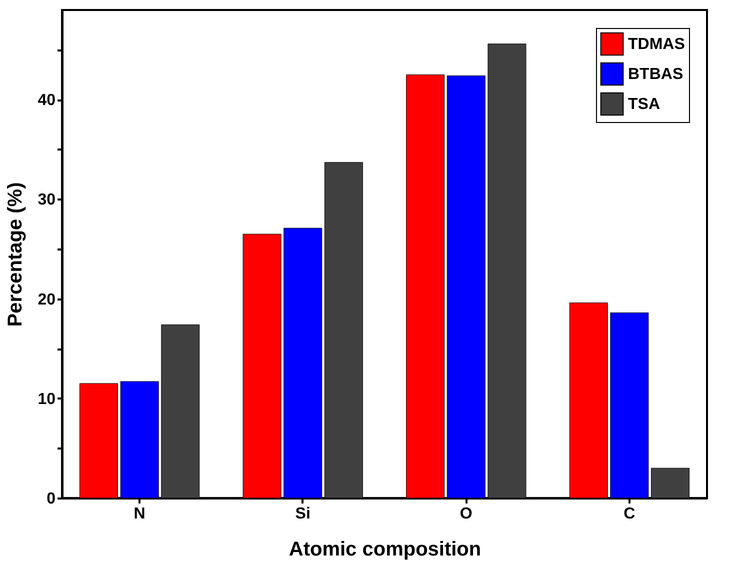  What do you see at coordinates (385, 549) in the screenshot?
I see `x-axis-title: Atomic composition` at bounding box center [385, 549].